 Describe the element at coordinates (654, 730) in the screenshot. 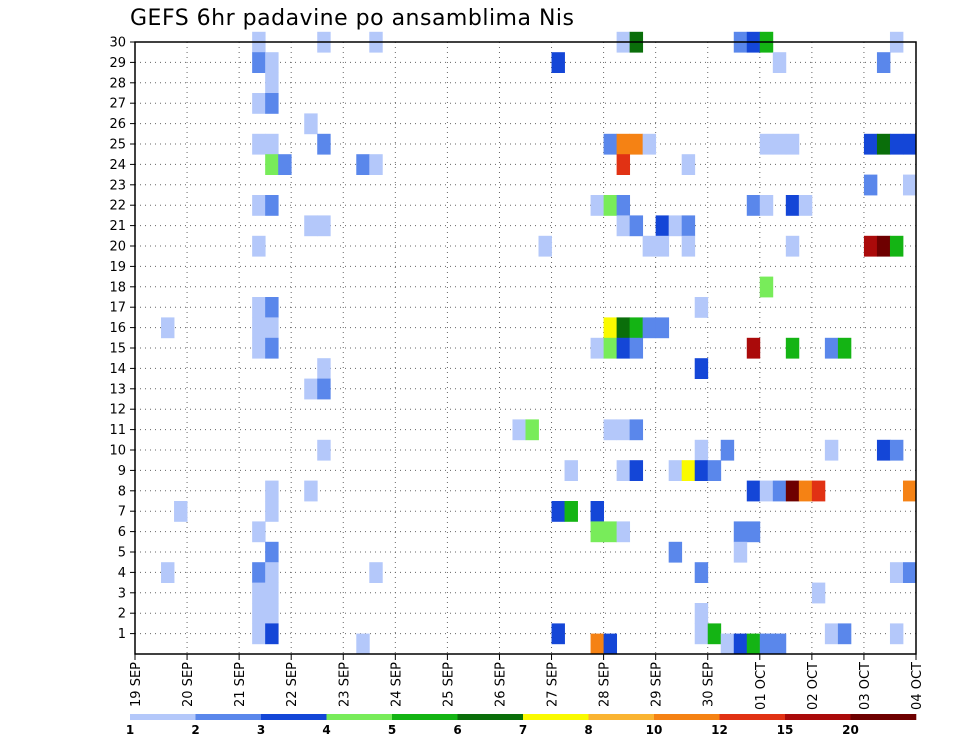

I see `colorbar-label: 10` at that location.